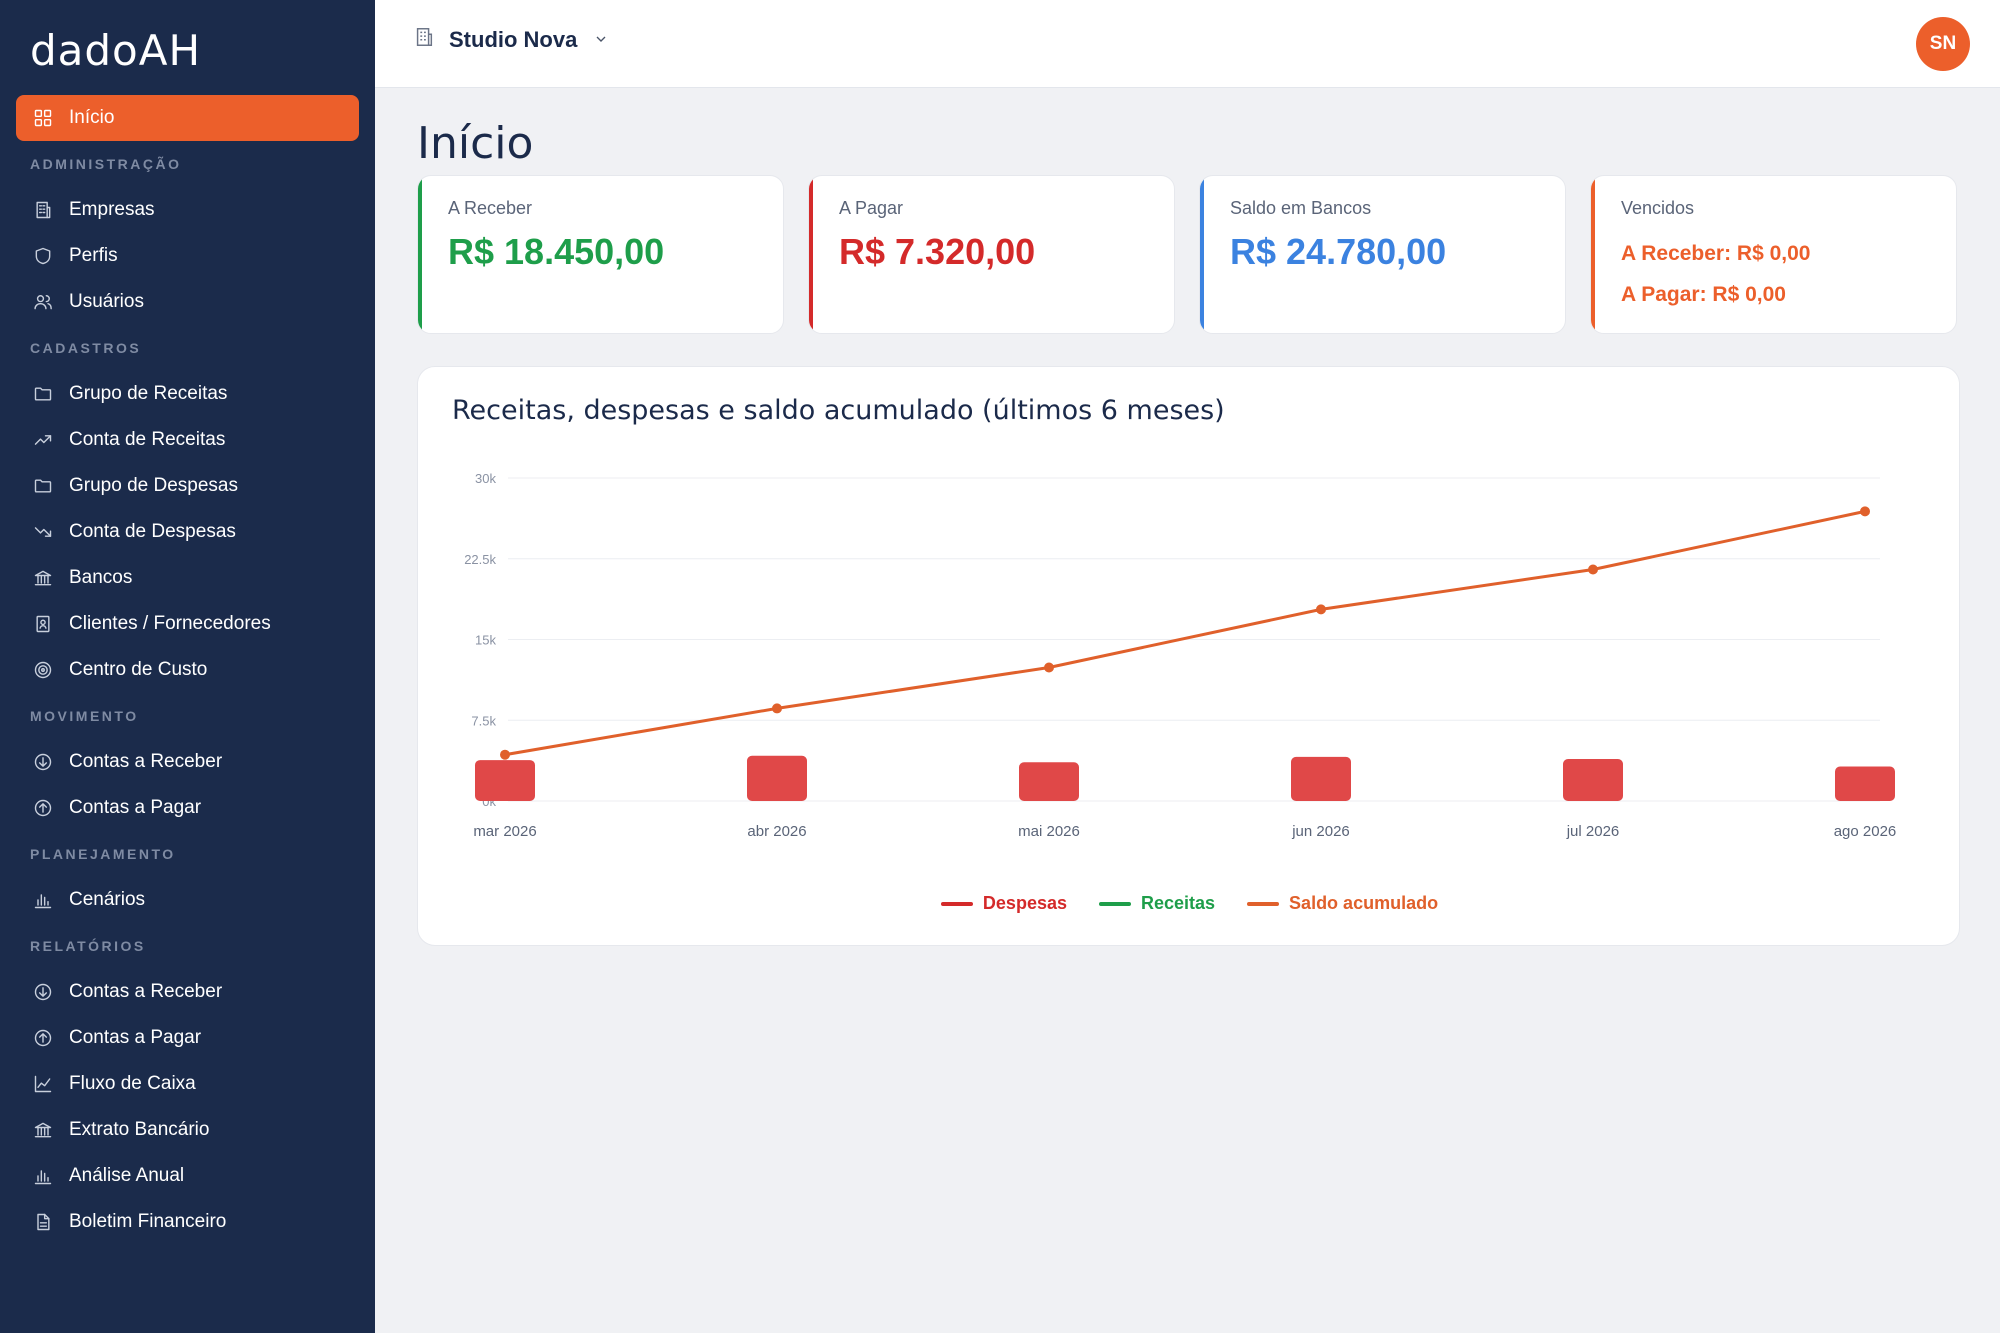 This screenshot has width=2000, height=1333. Describe the element at coordinates (43, 210) in the screenshot. I see `building-icon` at that location.